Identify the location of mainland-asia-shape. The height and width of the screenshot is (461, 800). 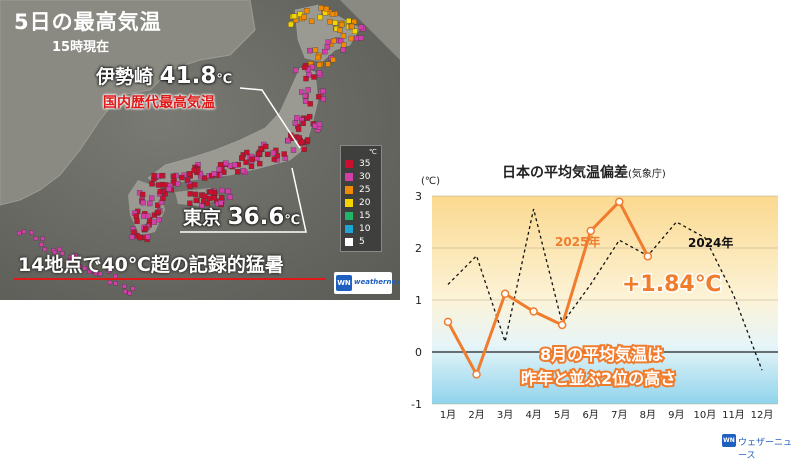
(128, 103).